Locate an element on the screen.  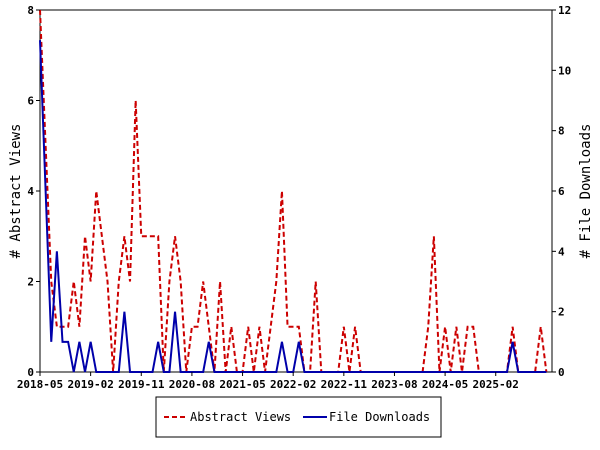
left-tick-label: 6 is located at coordinates (30, 101).